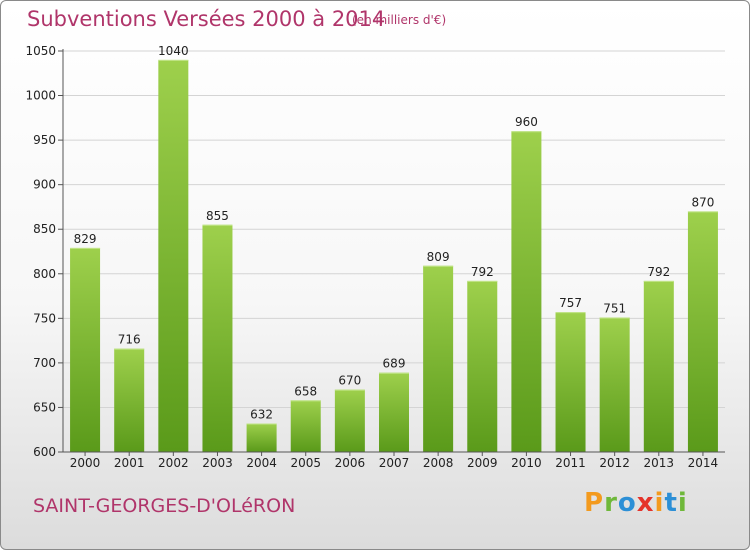 The height and width of the screenshot is (550, 750). What do you see at coordinates (438, 463) in the screenshot?
I see `x-tick-label: 2008` at bounding box center [438, 463].